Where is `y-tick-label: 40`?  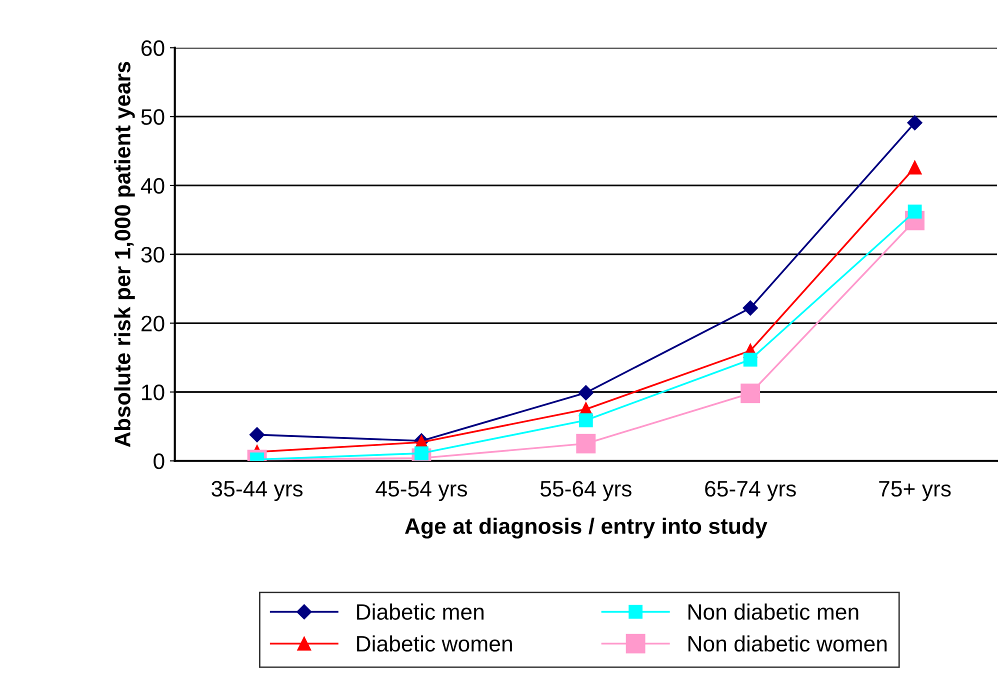
y-tick-label: 40 is located at coordinates (152, 186).